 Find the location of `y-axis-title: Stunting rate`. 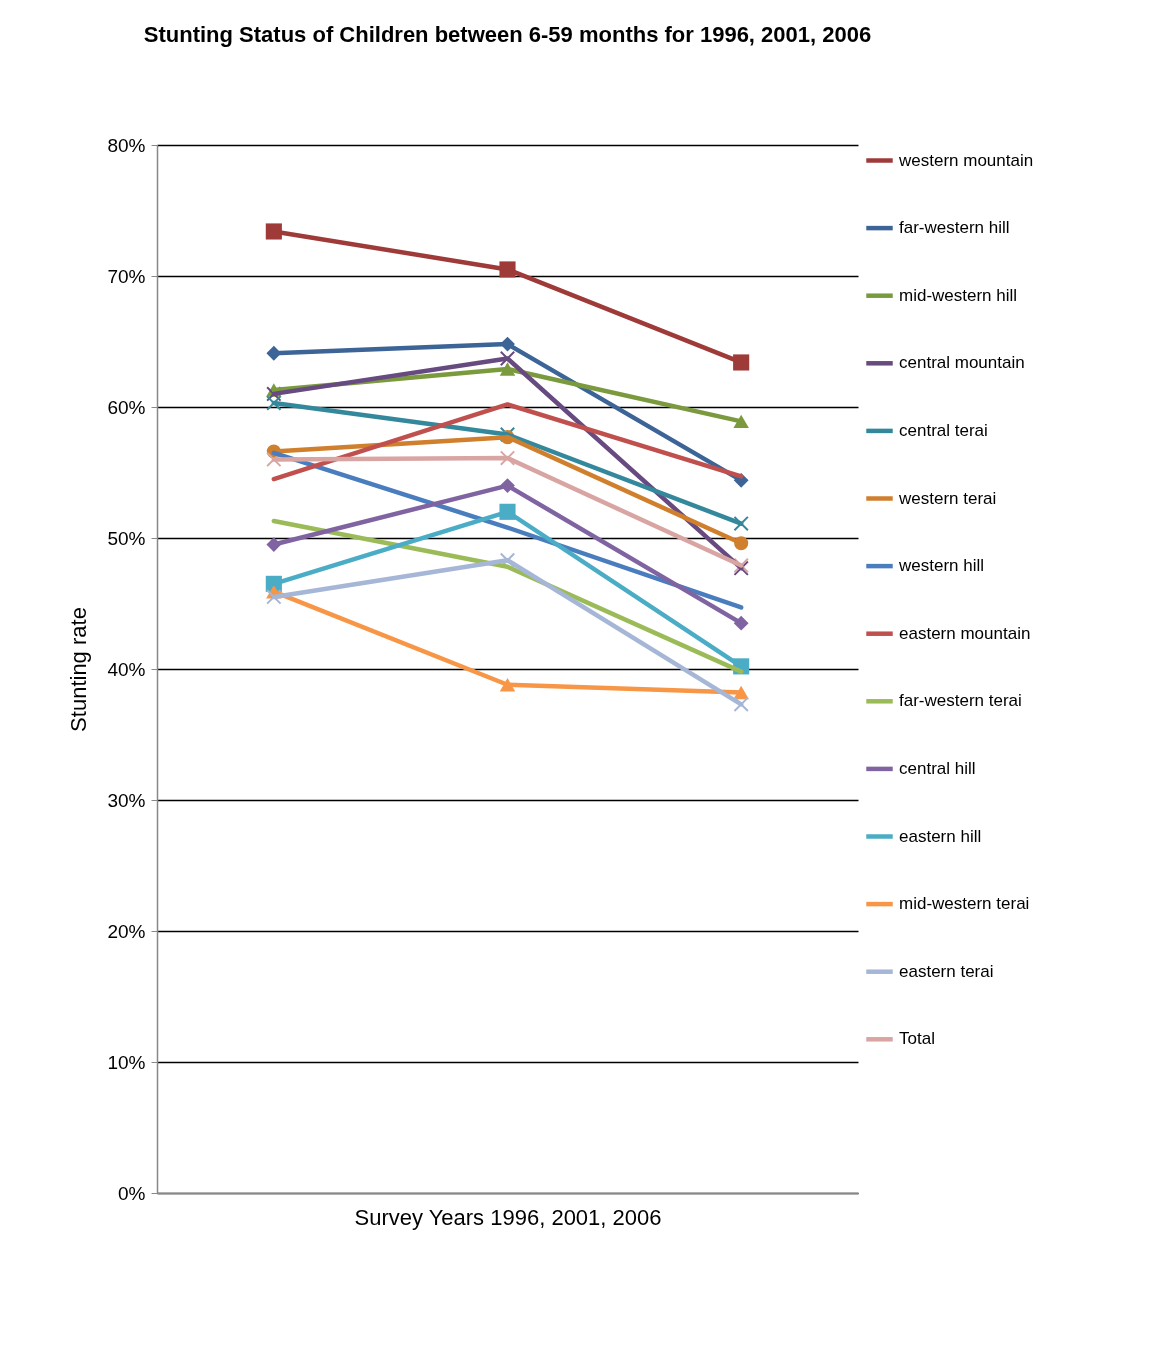

y-axis-title: Stunting rate is located at coordinates (79, 669).